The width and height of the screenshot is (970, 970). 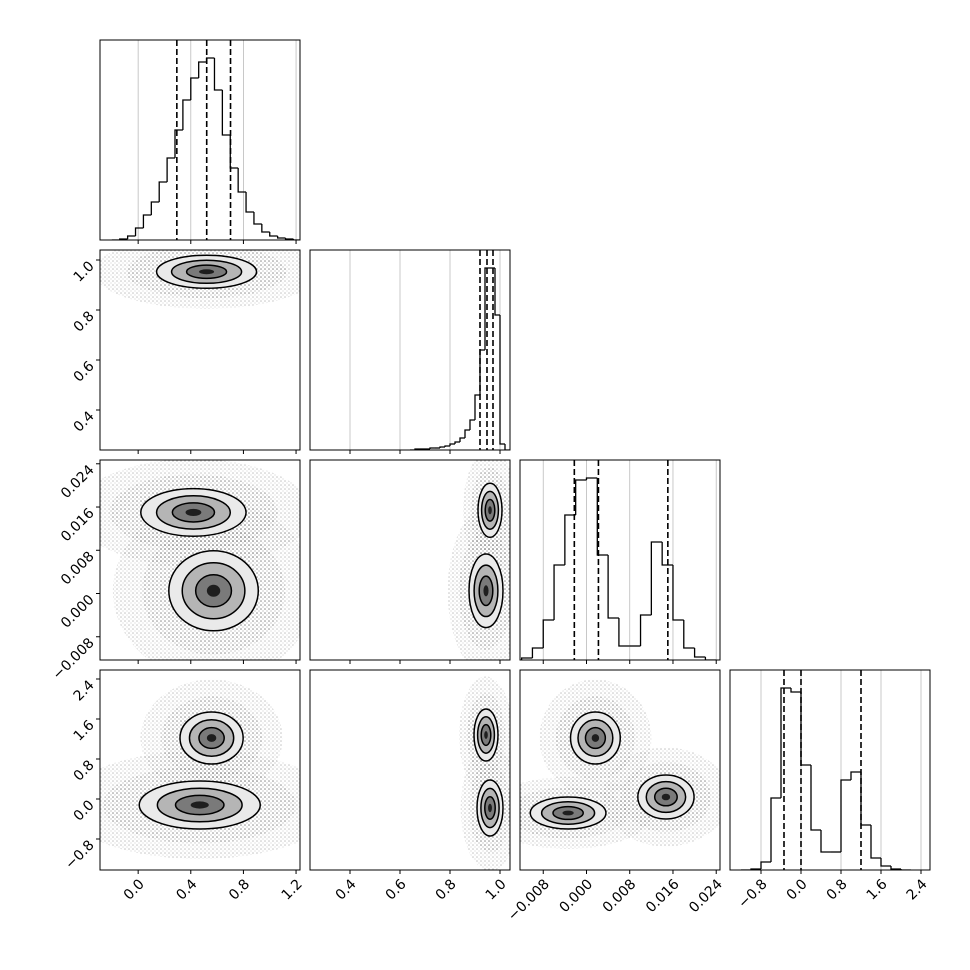 I want to click on x-tick-label: 0.024, so click(x=706, y=896).